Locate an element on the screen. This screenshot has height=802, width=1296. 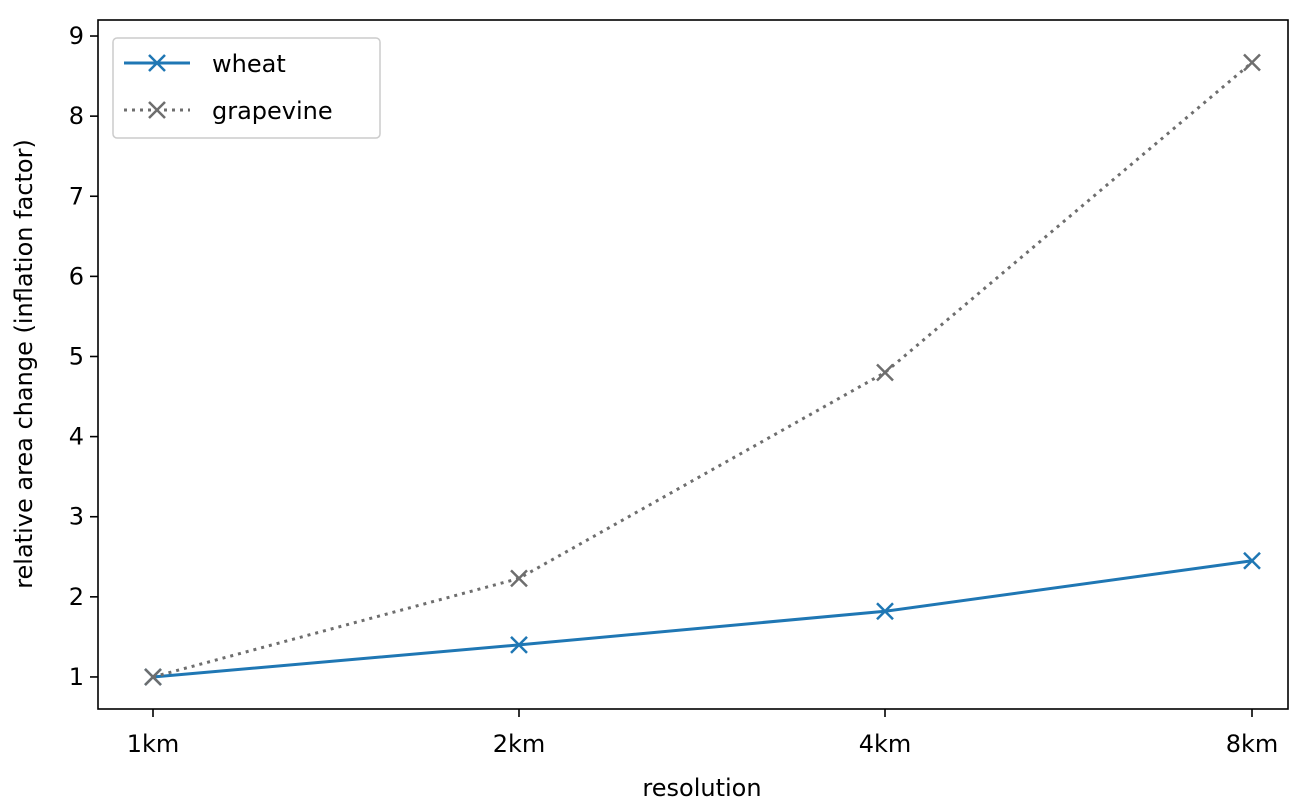
y-tick-label: 3 is located at coordinates (76, 517).